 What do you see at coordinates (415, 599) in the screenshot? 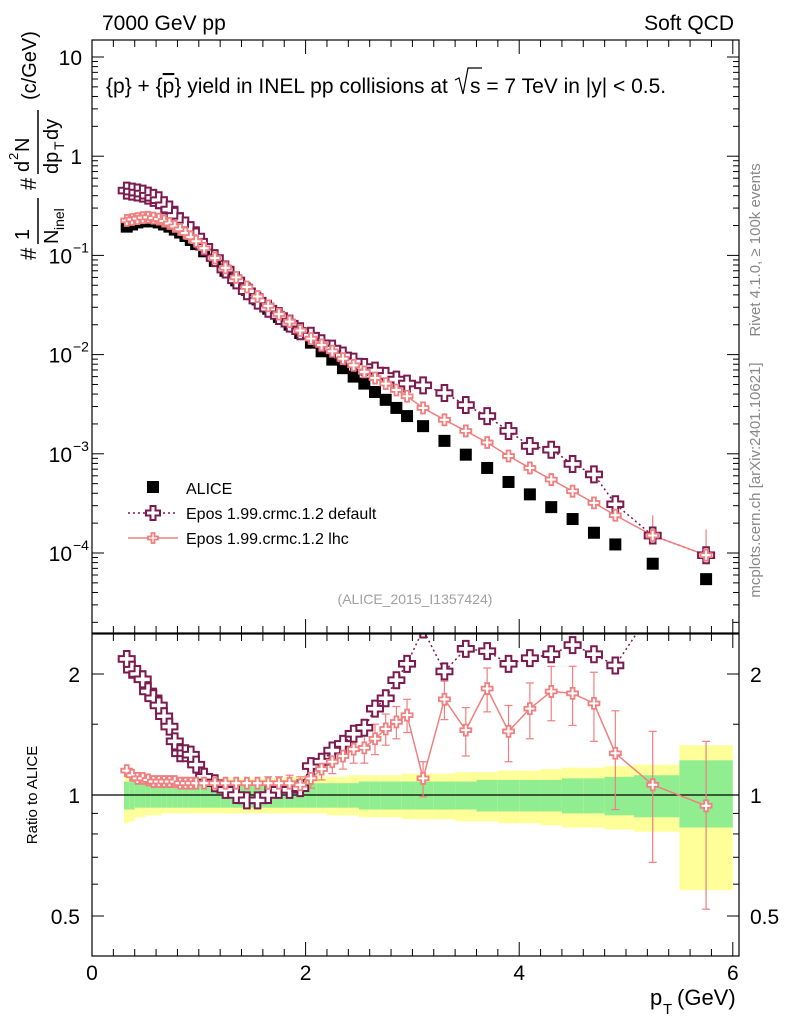
I see `analysis-id: (ALICE_2015_I1357424)` at bounding box center [415, 599].